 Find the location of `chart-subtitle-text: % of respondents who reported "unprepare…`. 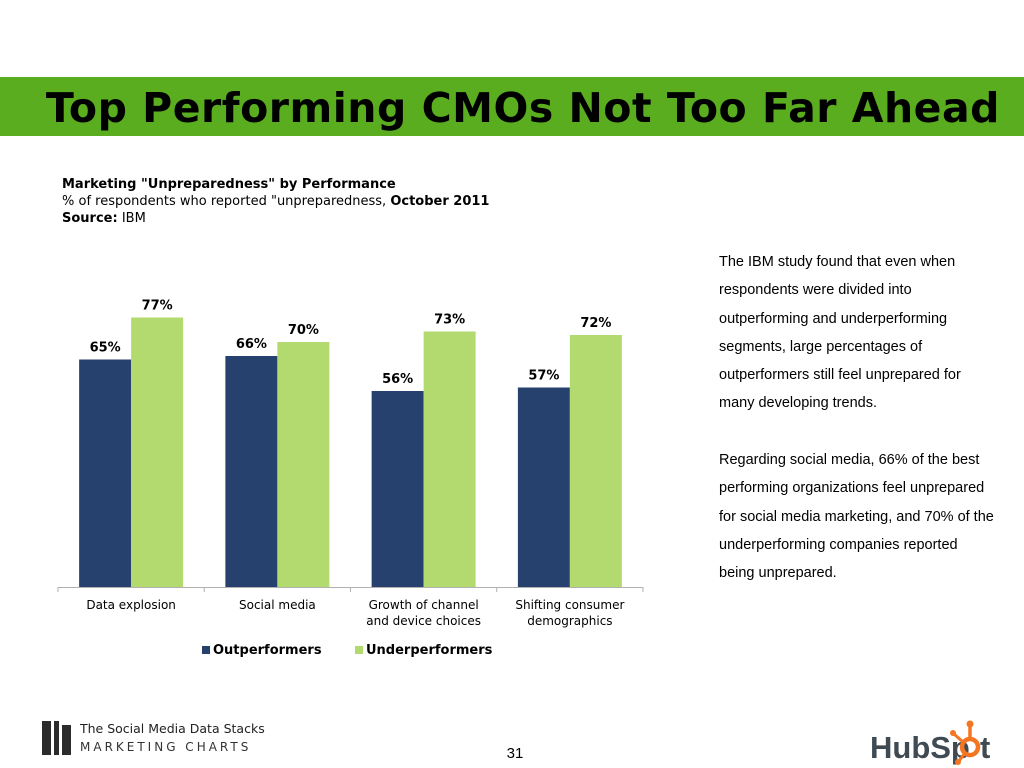

chart-subtitle-text: % of respondents who reported "unprepare… is located at coordinates (226, 201).